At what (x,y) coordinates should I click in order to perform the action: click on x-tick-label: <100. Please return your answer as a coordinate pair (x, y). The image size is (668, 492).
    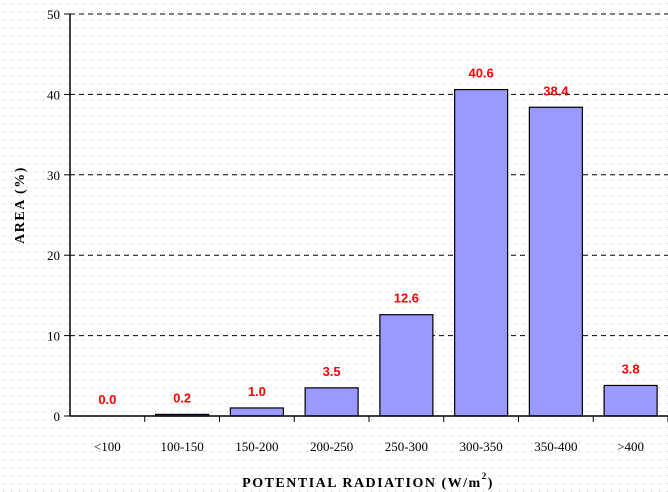
    Looking at the image, I should click on (107, 446).